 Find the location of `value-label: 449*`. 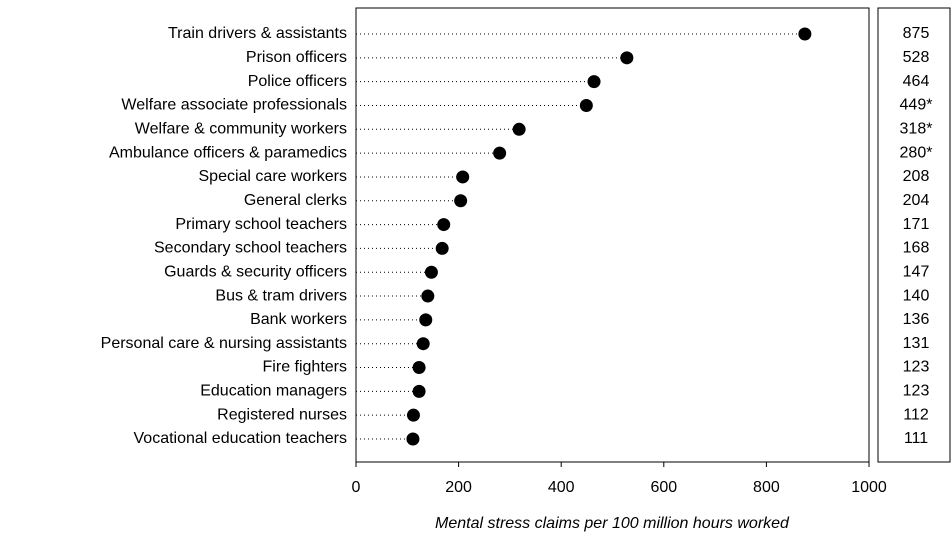

value-label: 449* is located at coordinates (916, 105).